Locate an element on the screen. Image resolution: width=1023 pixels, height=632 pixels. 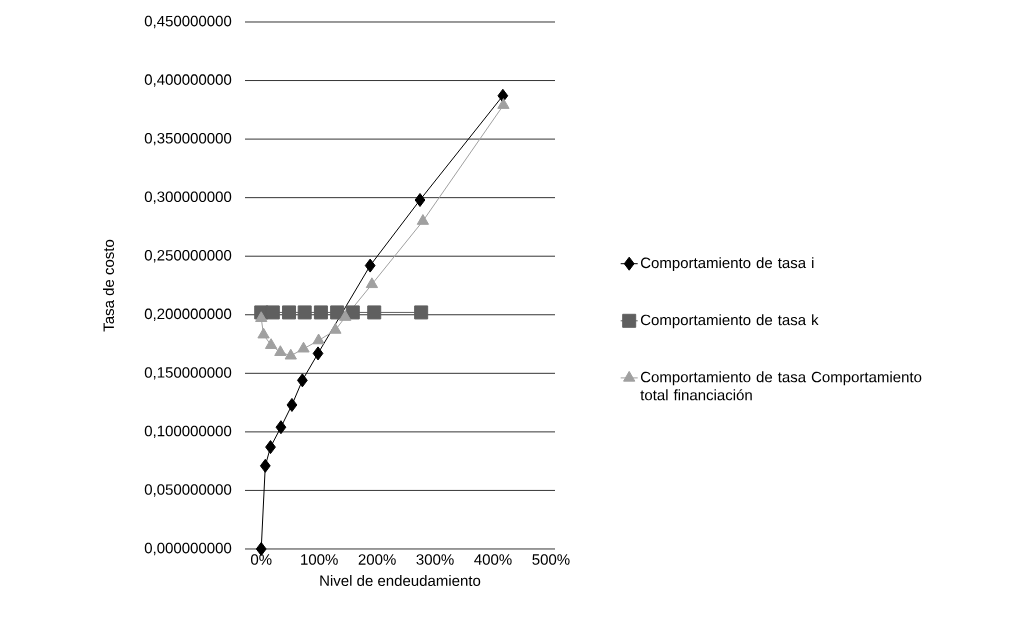
y-axis-title: Tasa de costo is located at coordinates (109, 285).